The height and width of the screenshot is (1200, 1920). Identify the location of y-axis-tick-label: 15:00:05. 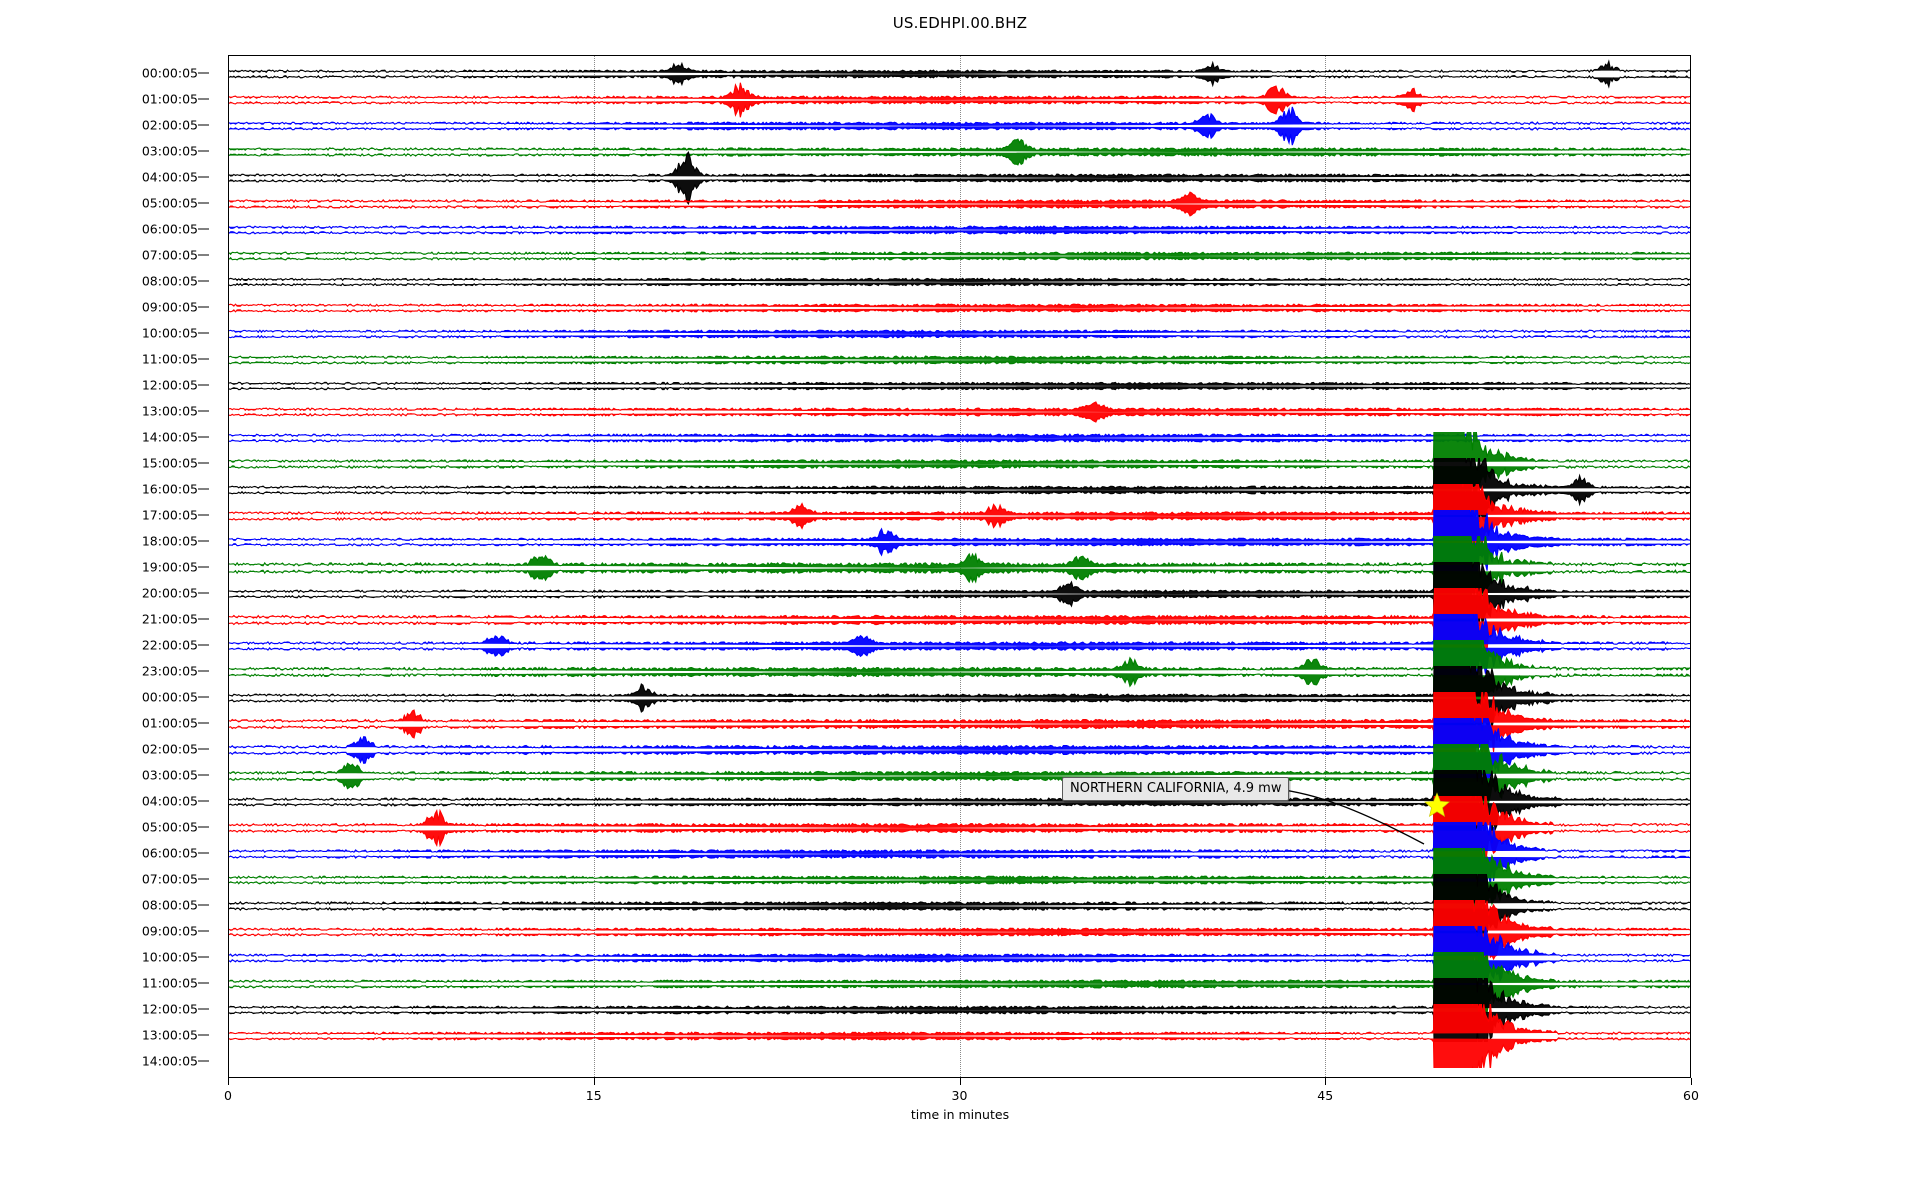
(169, 463).